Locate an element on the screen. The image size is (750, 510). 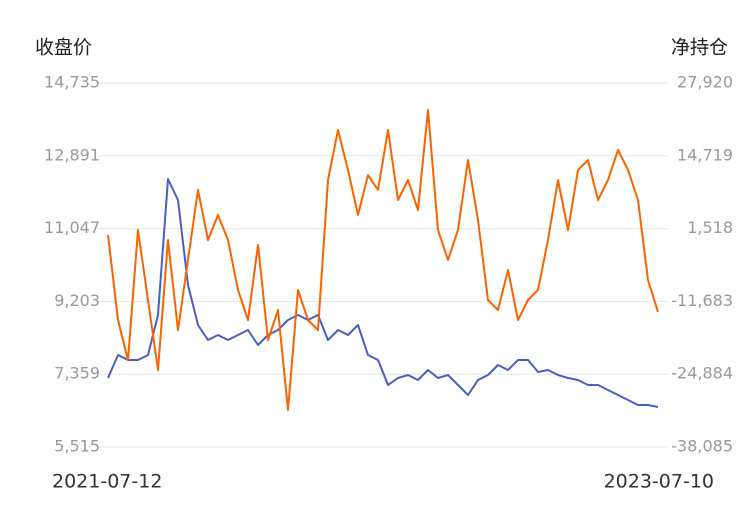
y-tick-label: 12,891 is located at coordinates (72, 154).